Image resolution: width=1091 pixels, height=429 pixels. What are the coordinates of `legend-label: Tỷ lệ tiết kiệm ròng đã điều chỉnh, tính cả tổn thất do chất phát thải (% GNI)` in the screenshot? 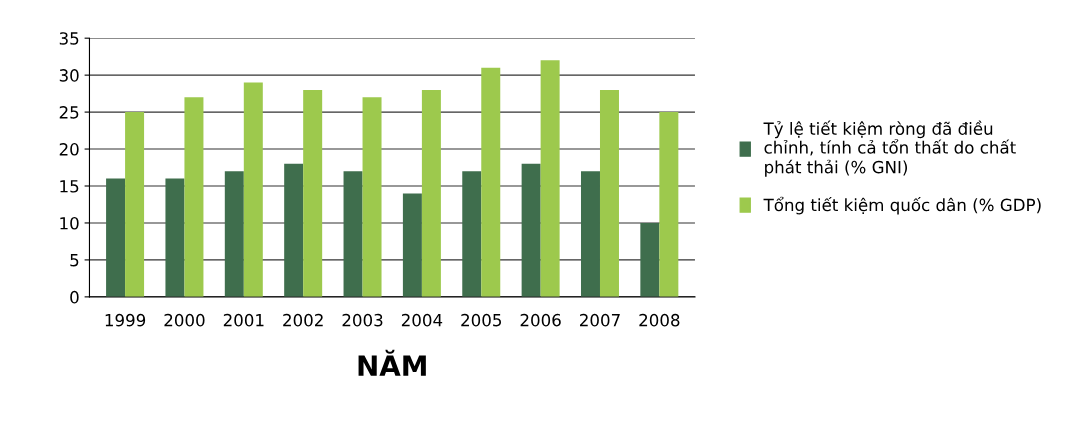 It's located at (889, 148).